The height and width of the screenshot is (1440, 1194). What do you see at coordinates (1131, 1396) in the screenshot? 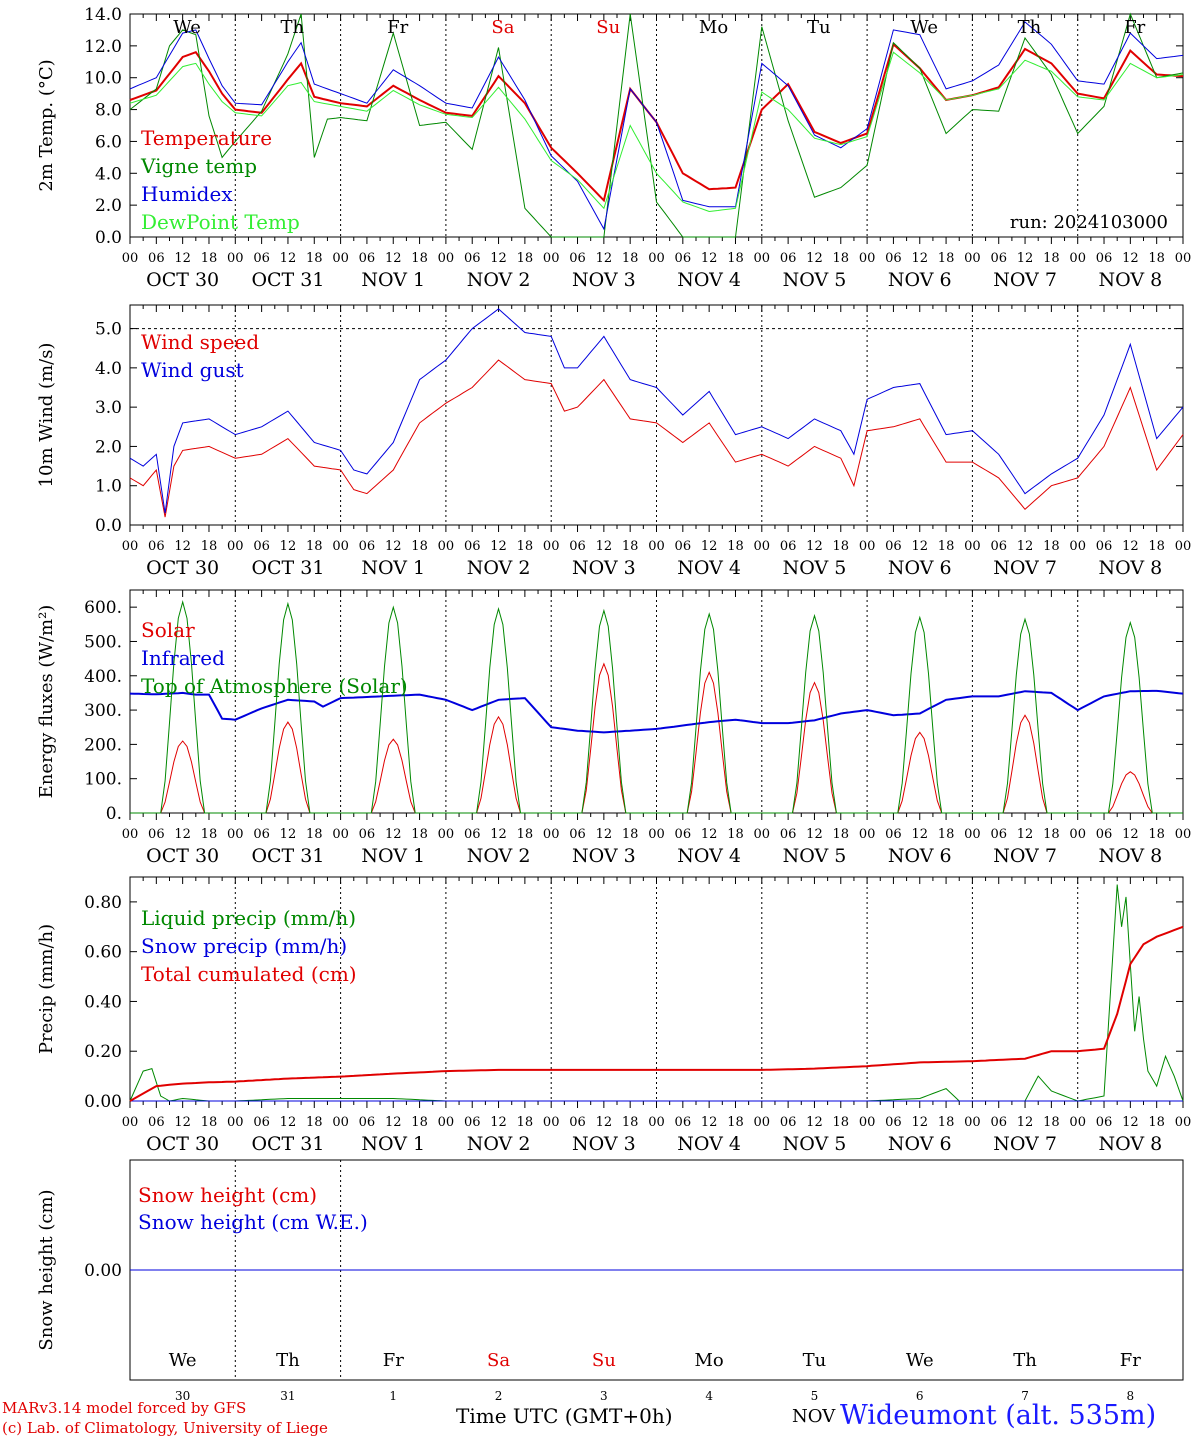
I see `day-number-label: 8` at bounding box center [1131, 1396].